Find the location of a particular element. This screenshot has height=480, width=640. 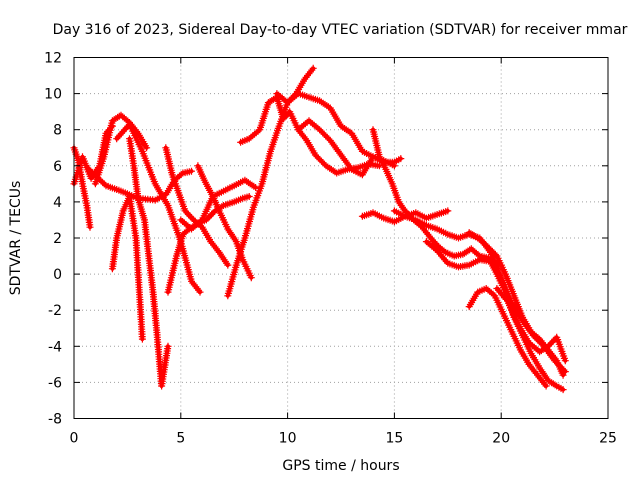

x-tick-label: 5 is located at coordinates (180, 439).